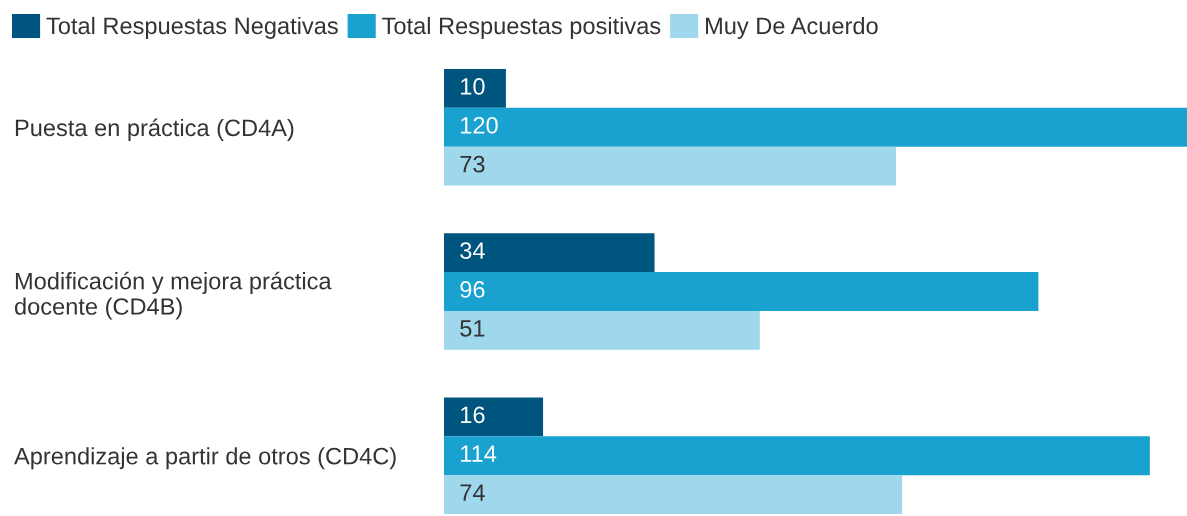 Image resolution: width=1187 pixels, height=516 pixels. I want to click on data-label: 10, so click(473, 86).